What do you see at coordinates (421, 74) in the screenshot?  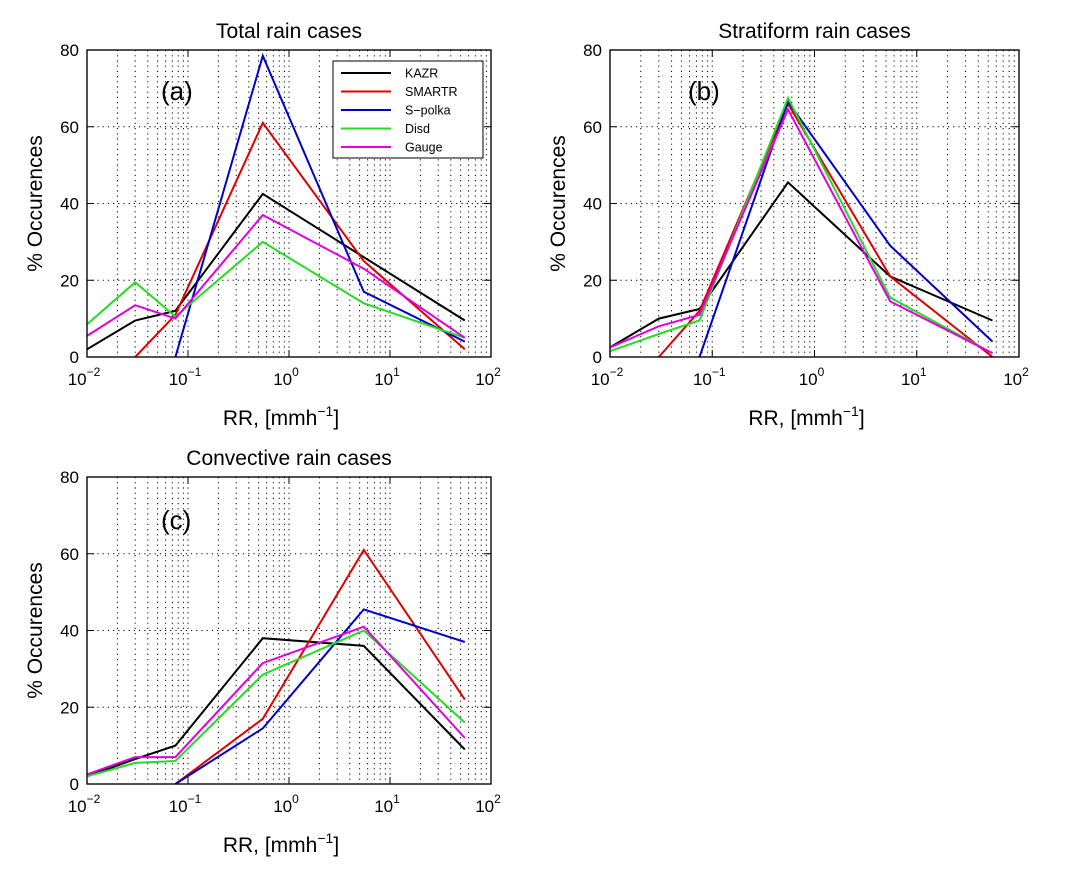 I see `legend-label: KAZR` at bounding box center [421, 74].